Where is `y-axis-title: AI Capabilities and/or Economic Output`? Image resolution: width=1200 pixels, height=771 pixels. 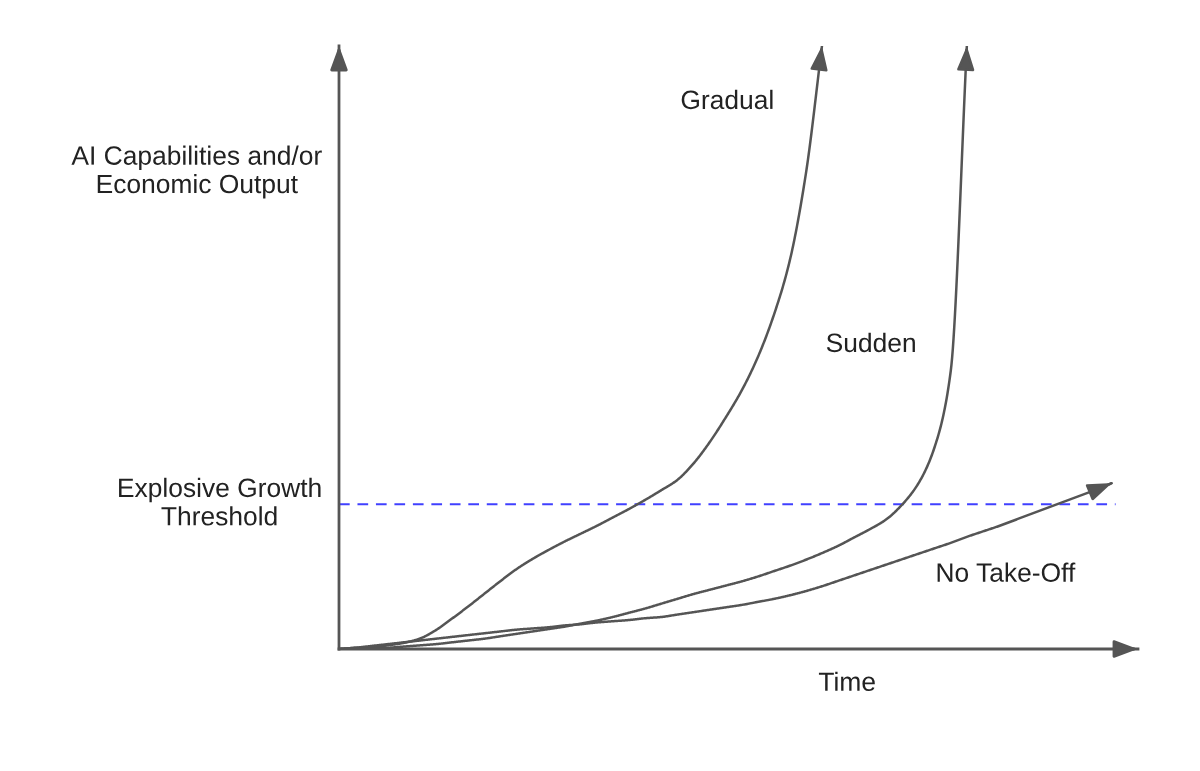
y-axis-title: AI Capabilities and/or Economic Output is located at coordinates (196, 172).